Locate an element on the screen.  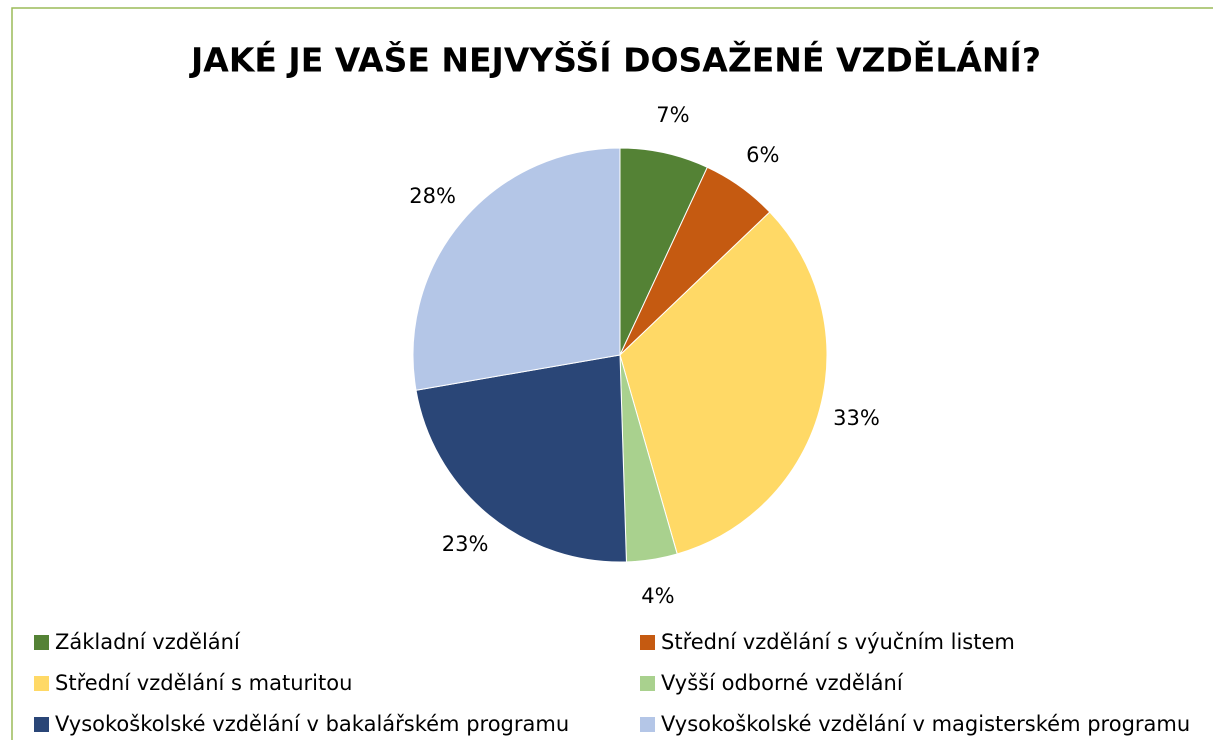
data-label: 7% is located at coordinates (672, 115).